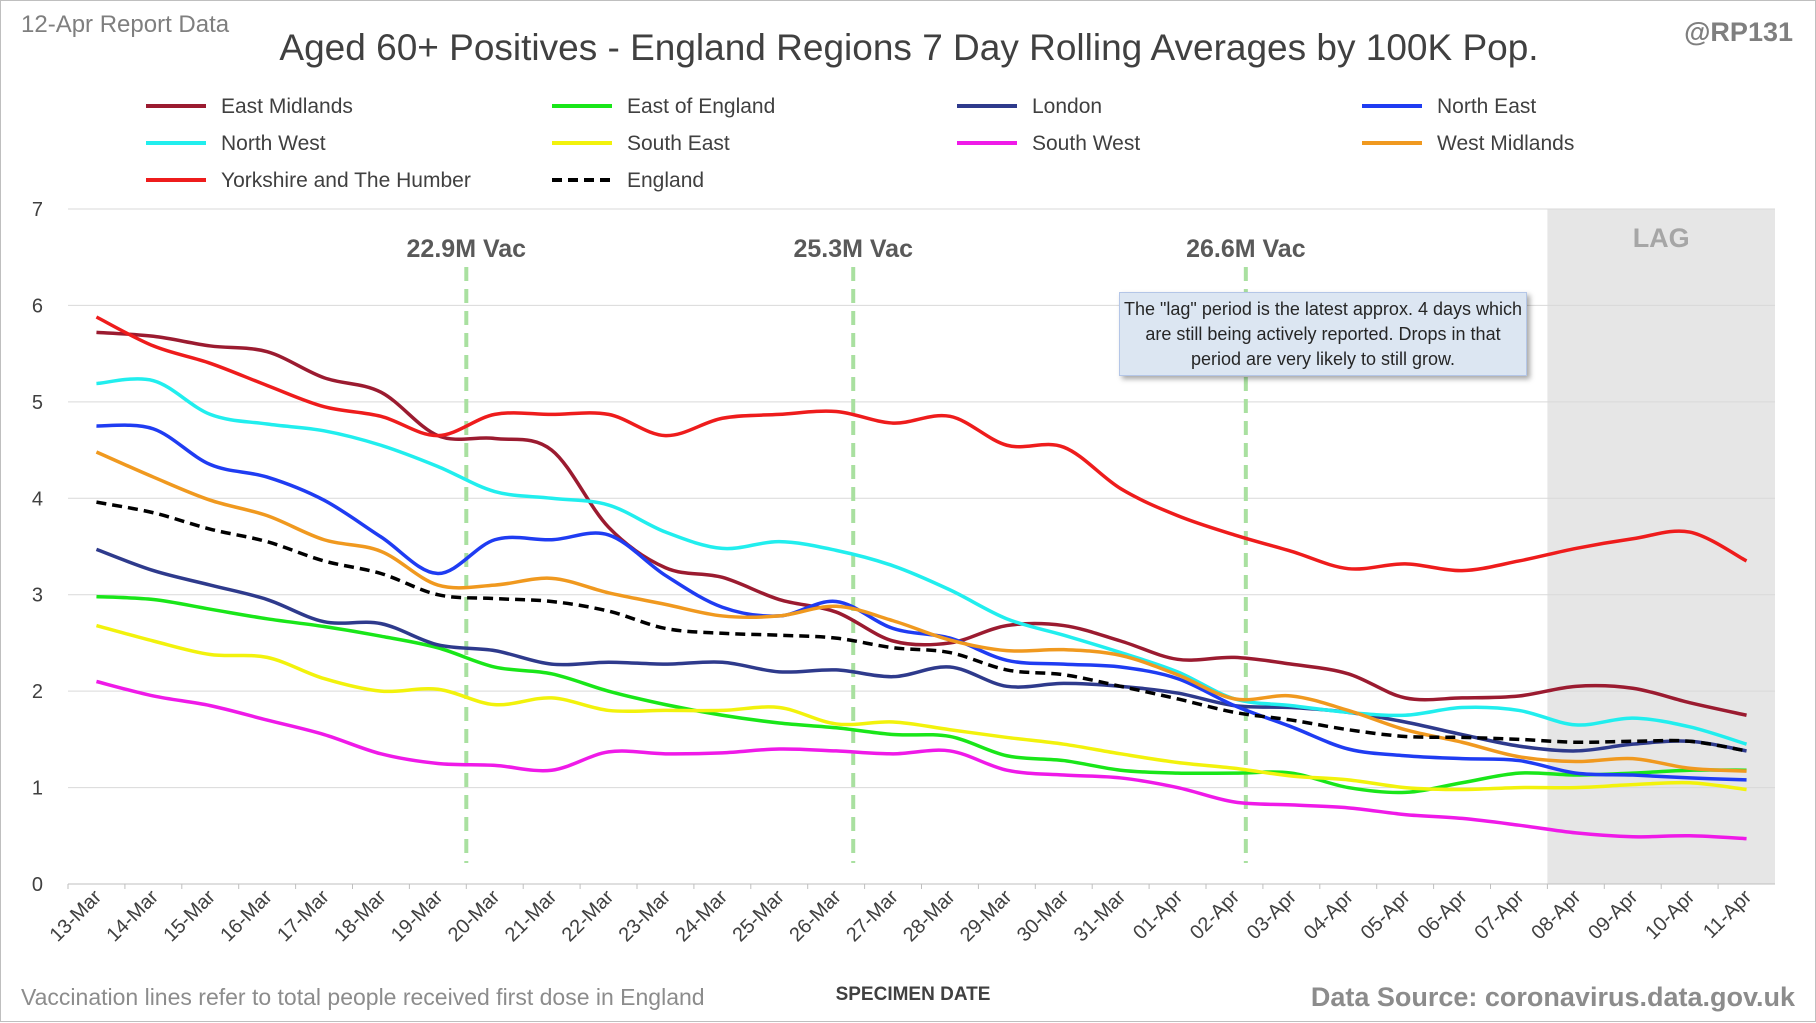 Image resolution: width=1816 pixels, height=1023 pixels. Describe the element at coordinates (588, 916) in the screenshot. I see `x-tick-label: 22-Mar` at that location.